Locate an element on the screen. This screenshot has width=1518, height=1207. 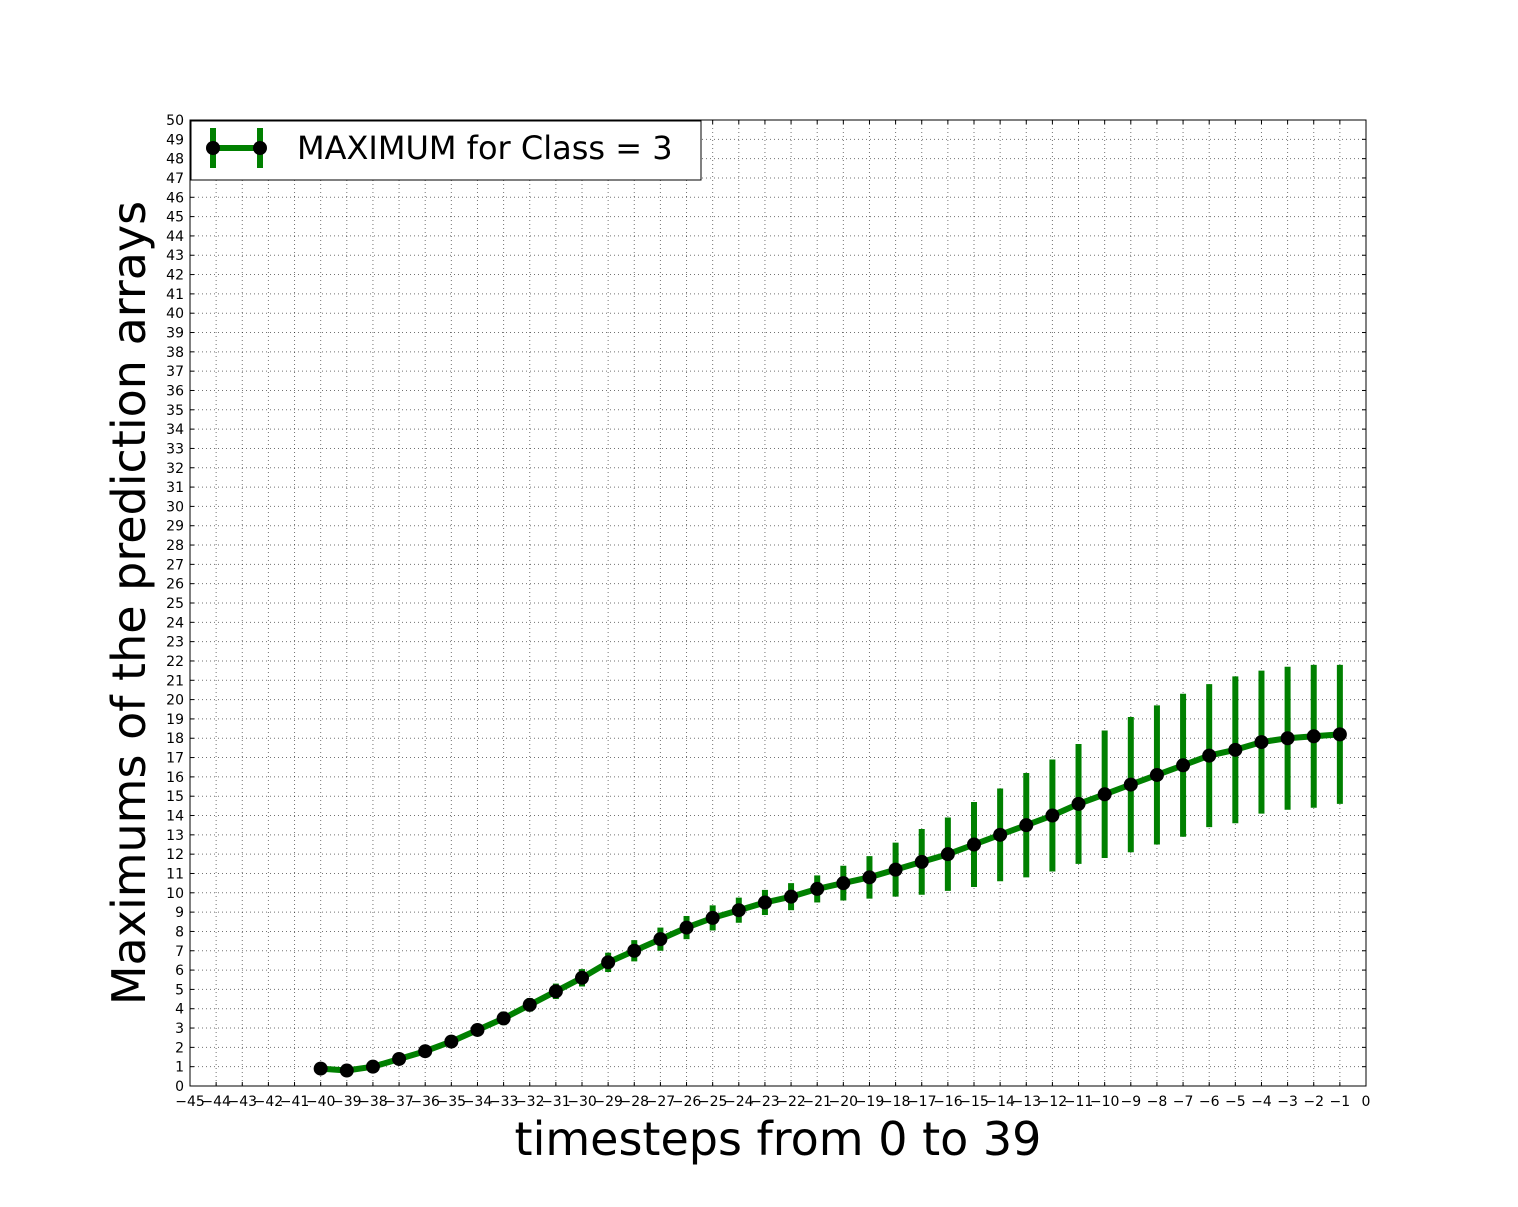
y-tick-label: 29 is located at coordinates (175, 527).